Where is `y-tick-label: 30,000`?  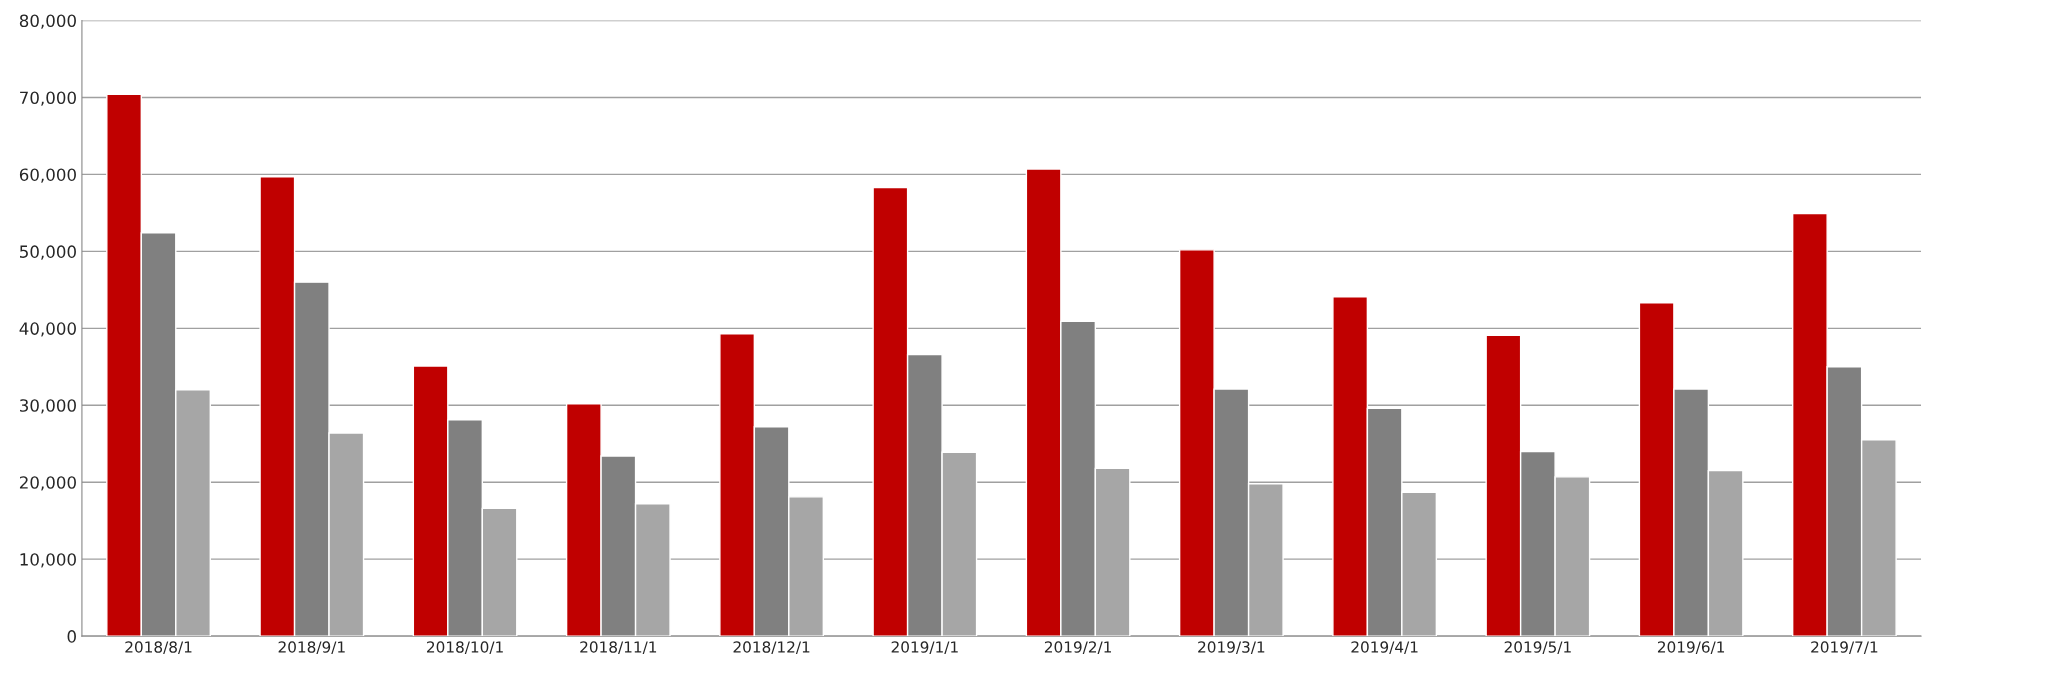 y-tick-label: 30,000 is located at coordinates (48, 406).